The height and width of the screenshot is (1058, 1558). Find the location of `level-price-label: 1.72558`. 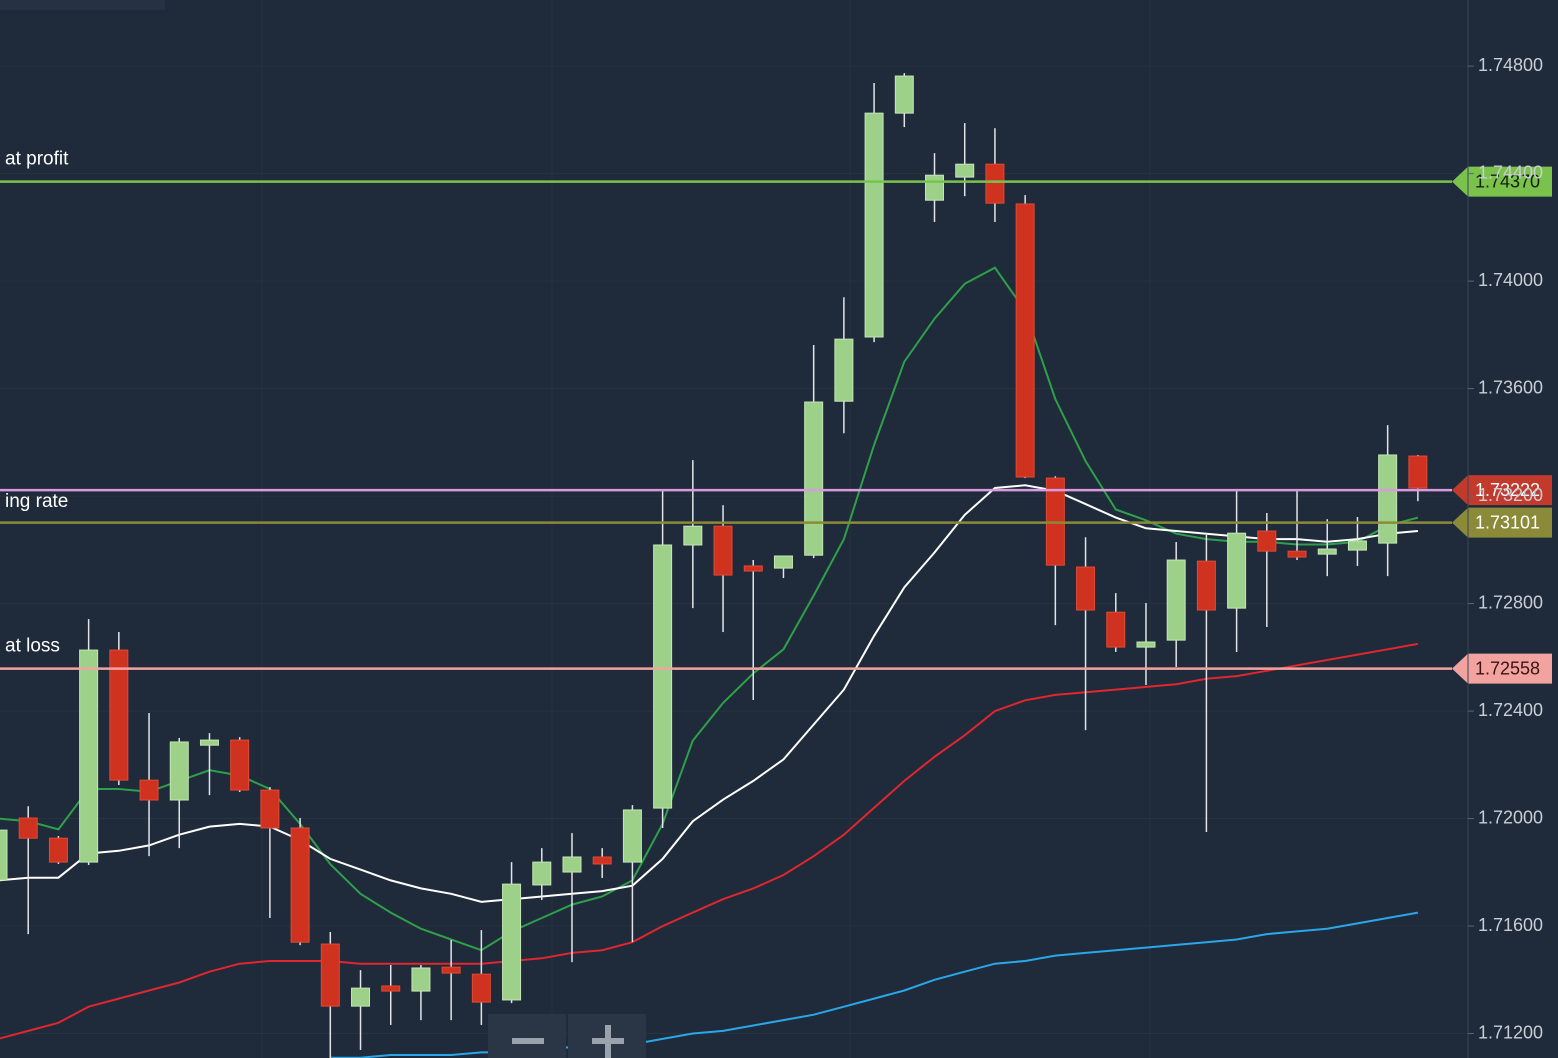

level-price-label: 1.72558 is located at coordinates (1507, 668).